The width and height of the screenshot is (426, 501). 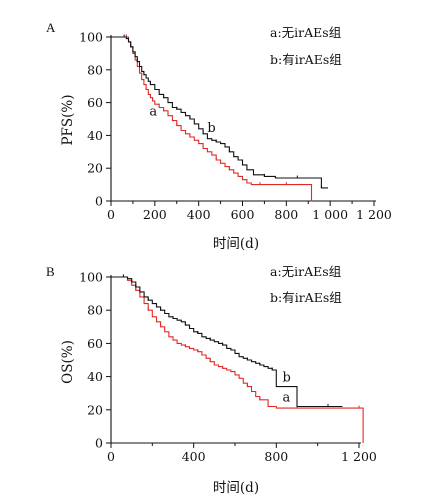 I want to click on km-curve-b, so click(x=227, y=342).